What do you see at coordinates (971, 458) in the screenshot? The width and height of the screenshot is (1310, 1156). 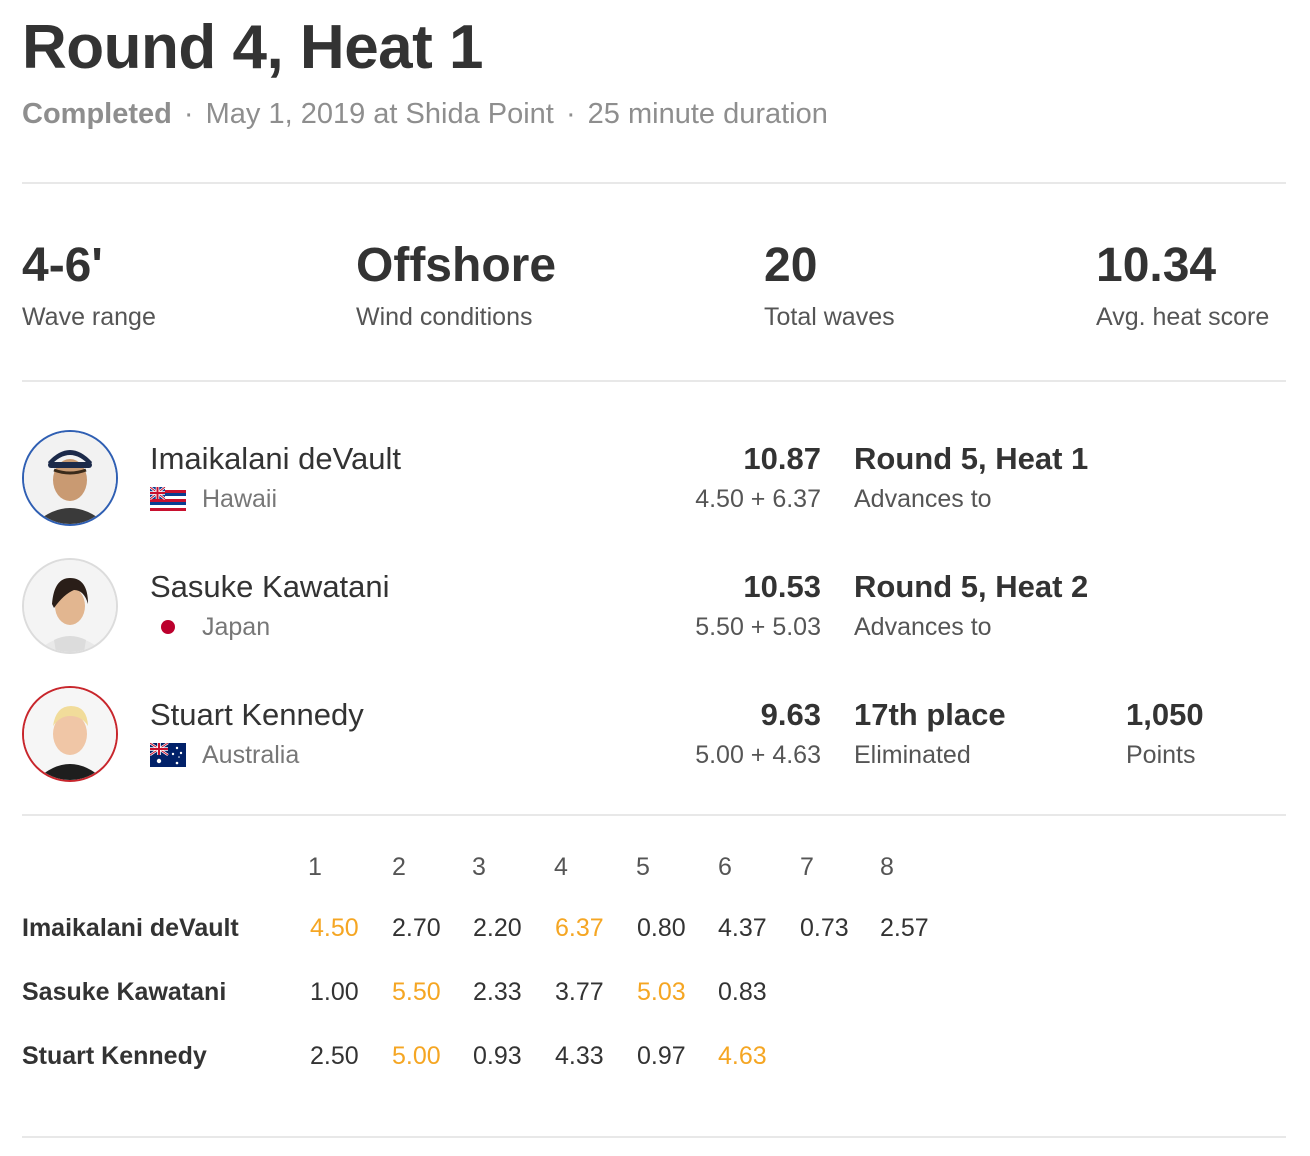 I see `next-heat: Round 5, Heat 1` at bounding box center [971, 458].